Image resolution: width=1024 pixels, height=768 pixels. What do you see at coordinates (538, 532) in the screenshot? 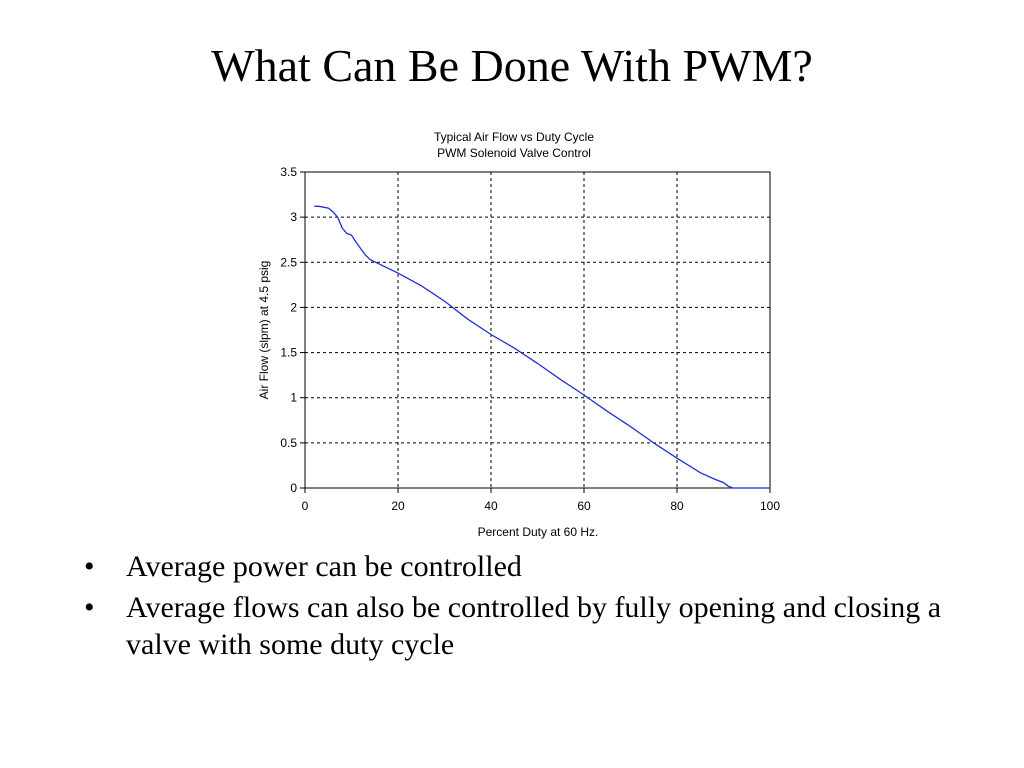
I see `x-axis-label: Percent Duty at 60 Hz.` at bounding box center [538, 532].